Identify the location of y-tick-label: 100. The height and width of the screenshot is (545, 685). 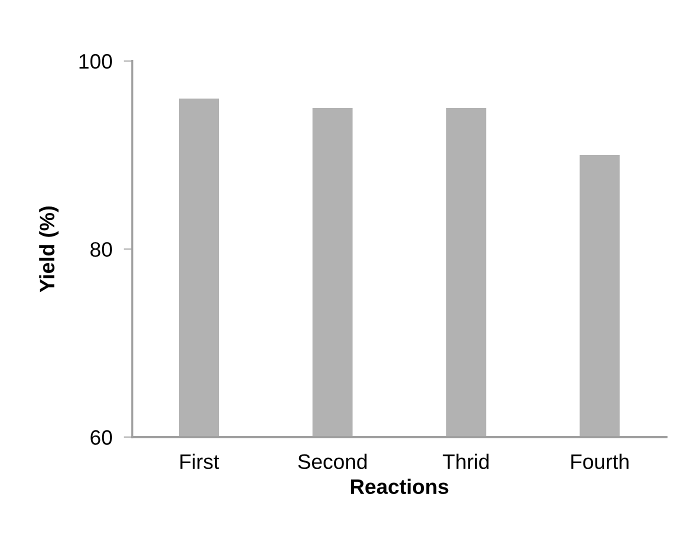
(96, 61).